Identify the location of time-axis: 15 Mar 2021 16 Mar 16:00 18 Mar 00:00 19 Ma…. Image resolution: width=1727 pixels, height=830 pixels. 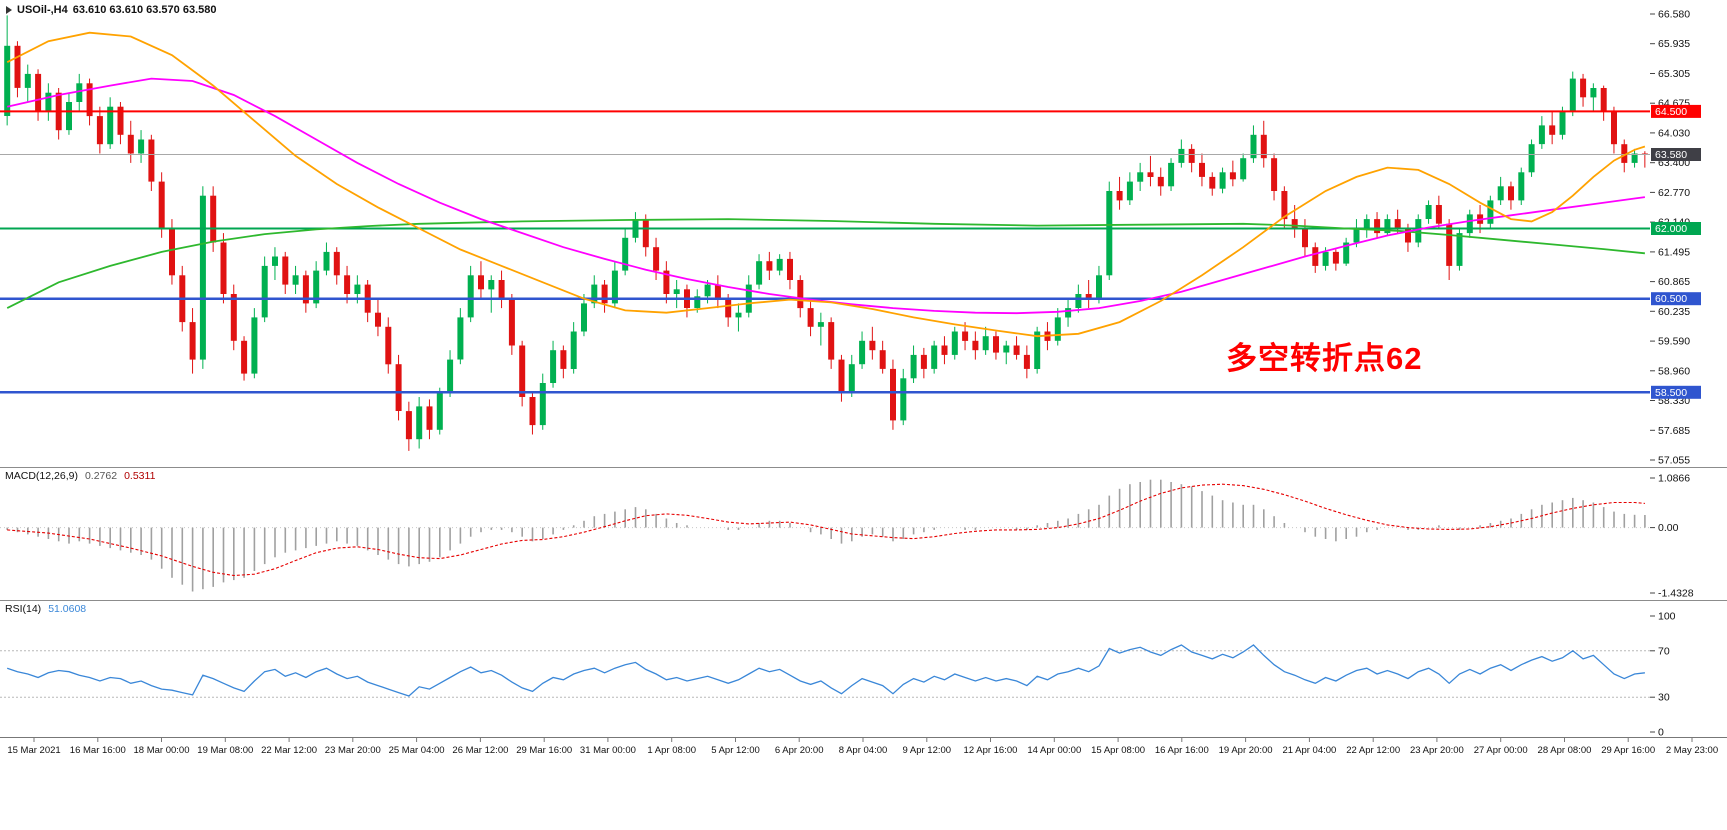
(863, 747).